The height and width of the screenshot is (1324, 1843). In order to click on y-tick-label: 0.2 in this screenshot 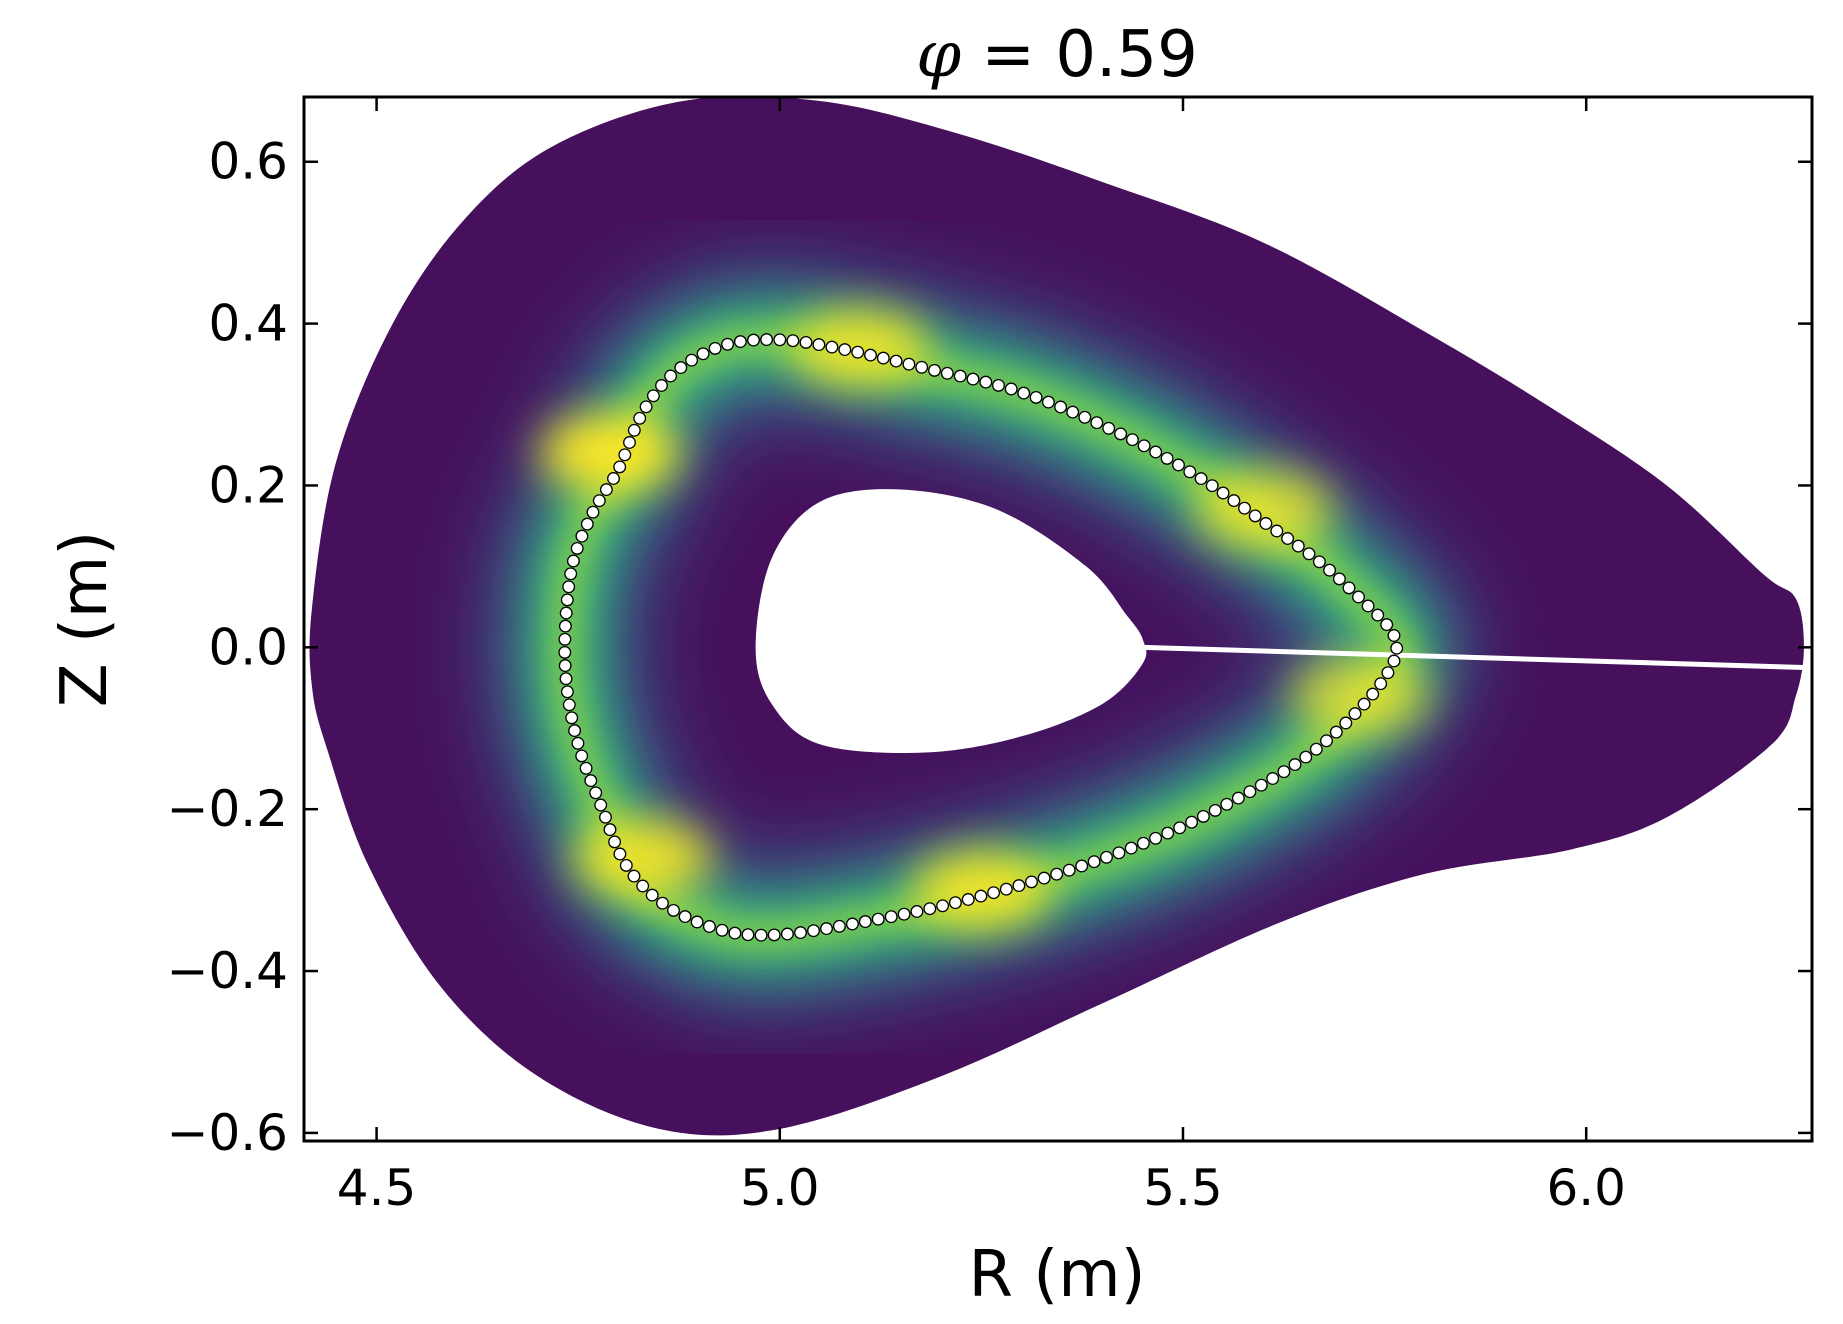, I will do `click(248, 485)`.